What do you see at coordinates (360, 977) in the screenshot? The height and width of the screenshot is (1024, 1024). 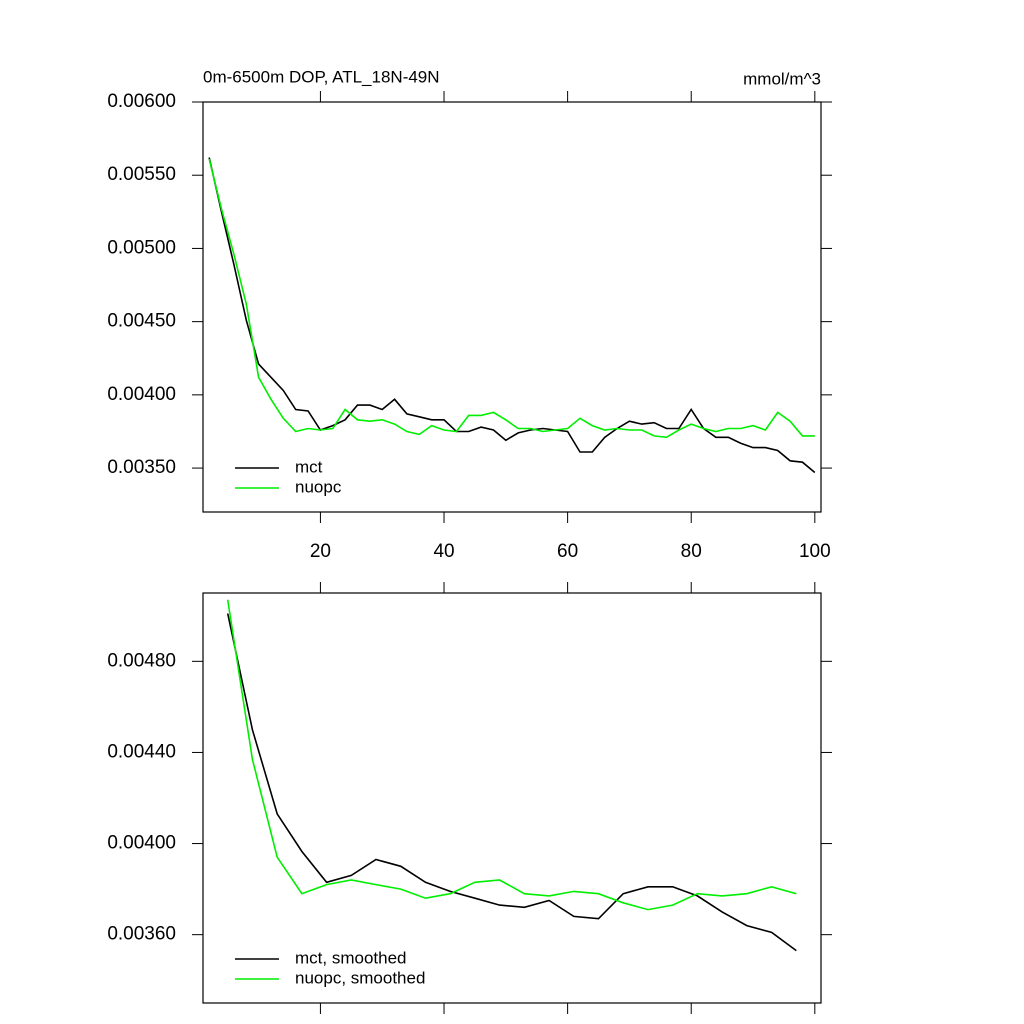 I see `legend-label: nuopc, smoothed` at bounding box center [360, 977].